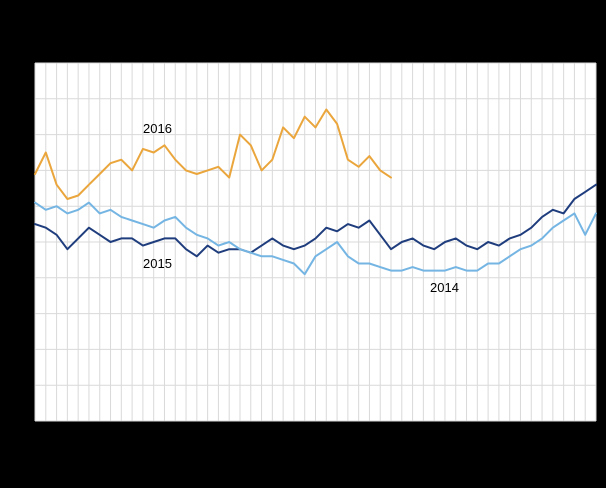 The image size is (606, 488). I want to click on series-line-2014, so click(315, 238).